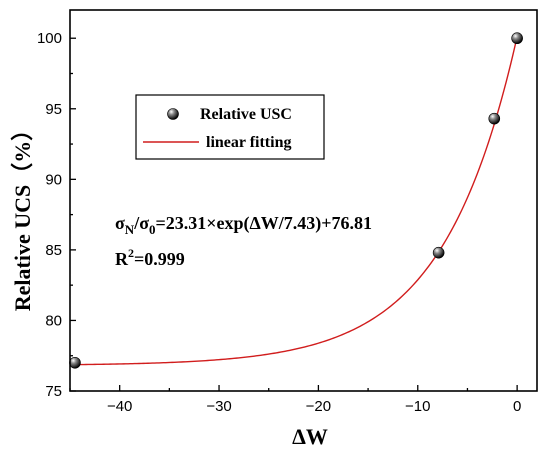 The image size is (550, 450). I want to click on y-tick-label: 100, so click(49, 38).